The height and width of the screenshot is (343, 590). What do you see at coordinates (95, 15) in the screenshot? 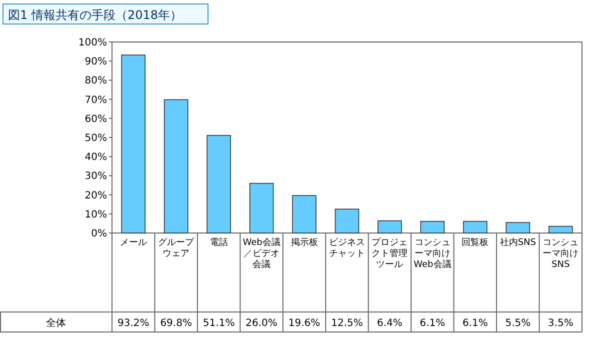
I see `chart-title: 図1 情報共有の手段（2018年）` at bounding box center [95, 15].